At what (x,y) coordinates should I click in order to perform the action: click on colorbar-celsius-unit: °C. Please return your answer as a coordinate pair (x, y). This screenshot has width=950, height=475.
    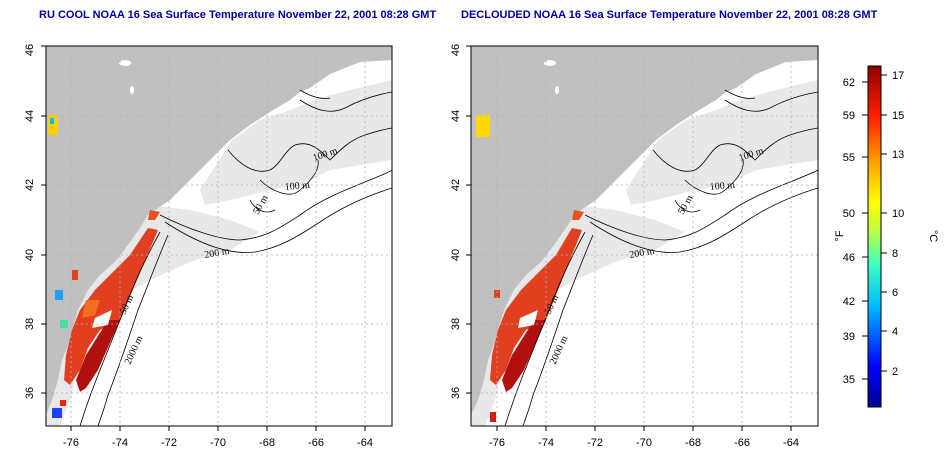
    Looking at the image, I should click on (933, 236).